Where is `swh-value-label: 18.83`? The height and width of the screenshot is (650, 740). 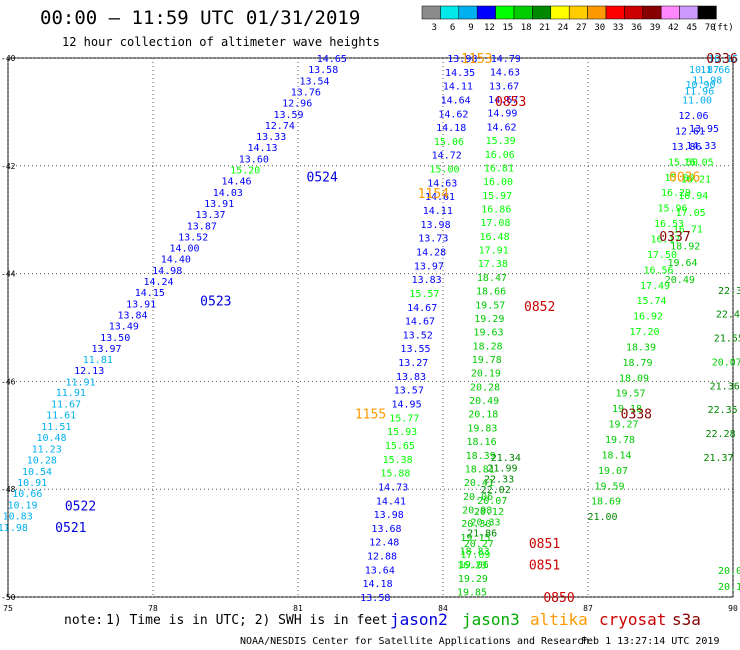
swh-value-label: 18.83 is located at coordinates (475, 552).